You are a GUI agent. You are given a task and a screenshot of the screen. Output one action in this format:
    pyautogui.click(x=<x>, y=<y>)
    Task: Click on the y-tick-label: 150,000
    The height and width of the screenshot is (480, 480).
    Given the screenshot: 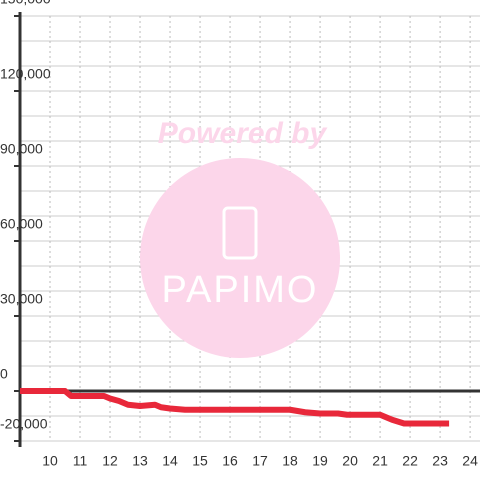 What is the action you would take?
    pyautogui.click(x=25, y=3)
    